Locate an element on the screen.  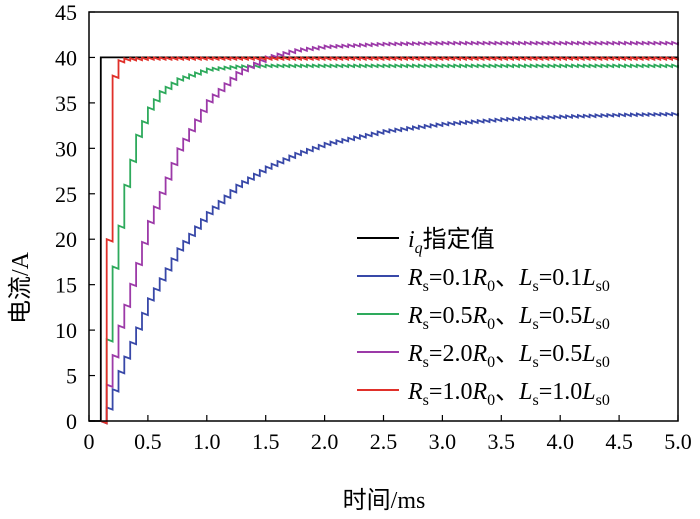
x-tick-label: 2.5 is located at coordinates (384, 441).